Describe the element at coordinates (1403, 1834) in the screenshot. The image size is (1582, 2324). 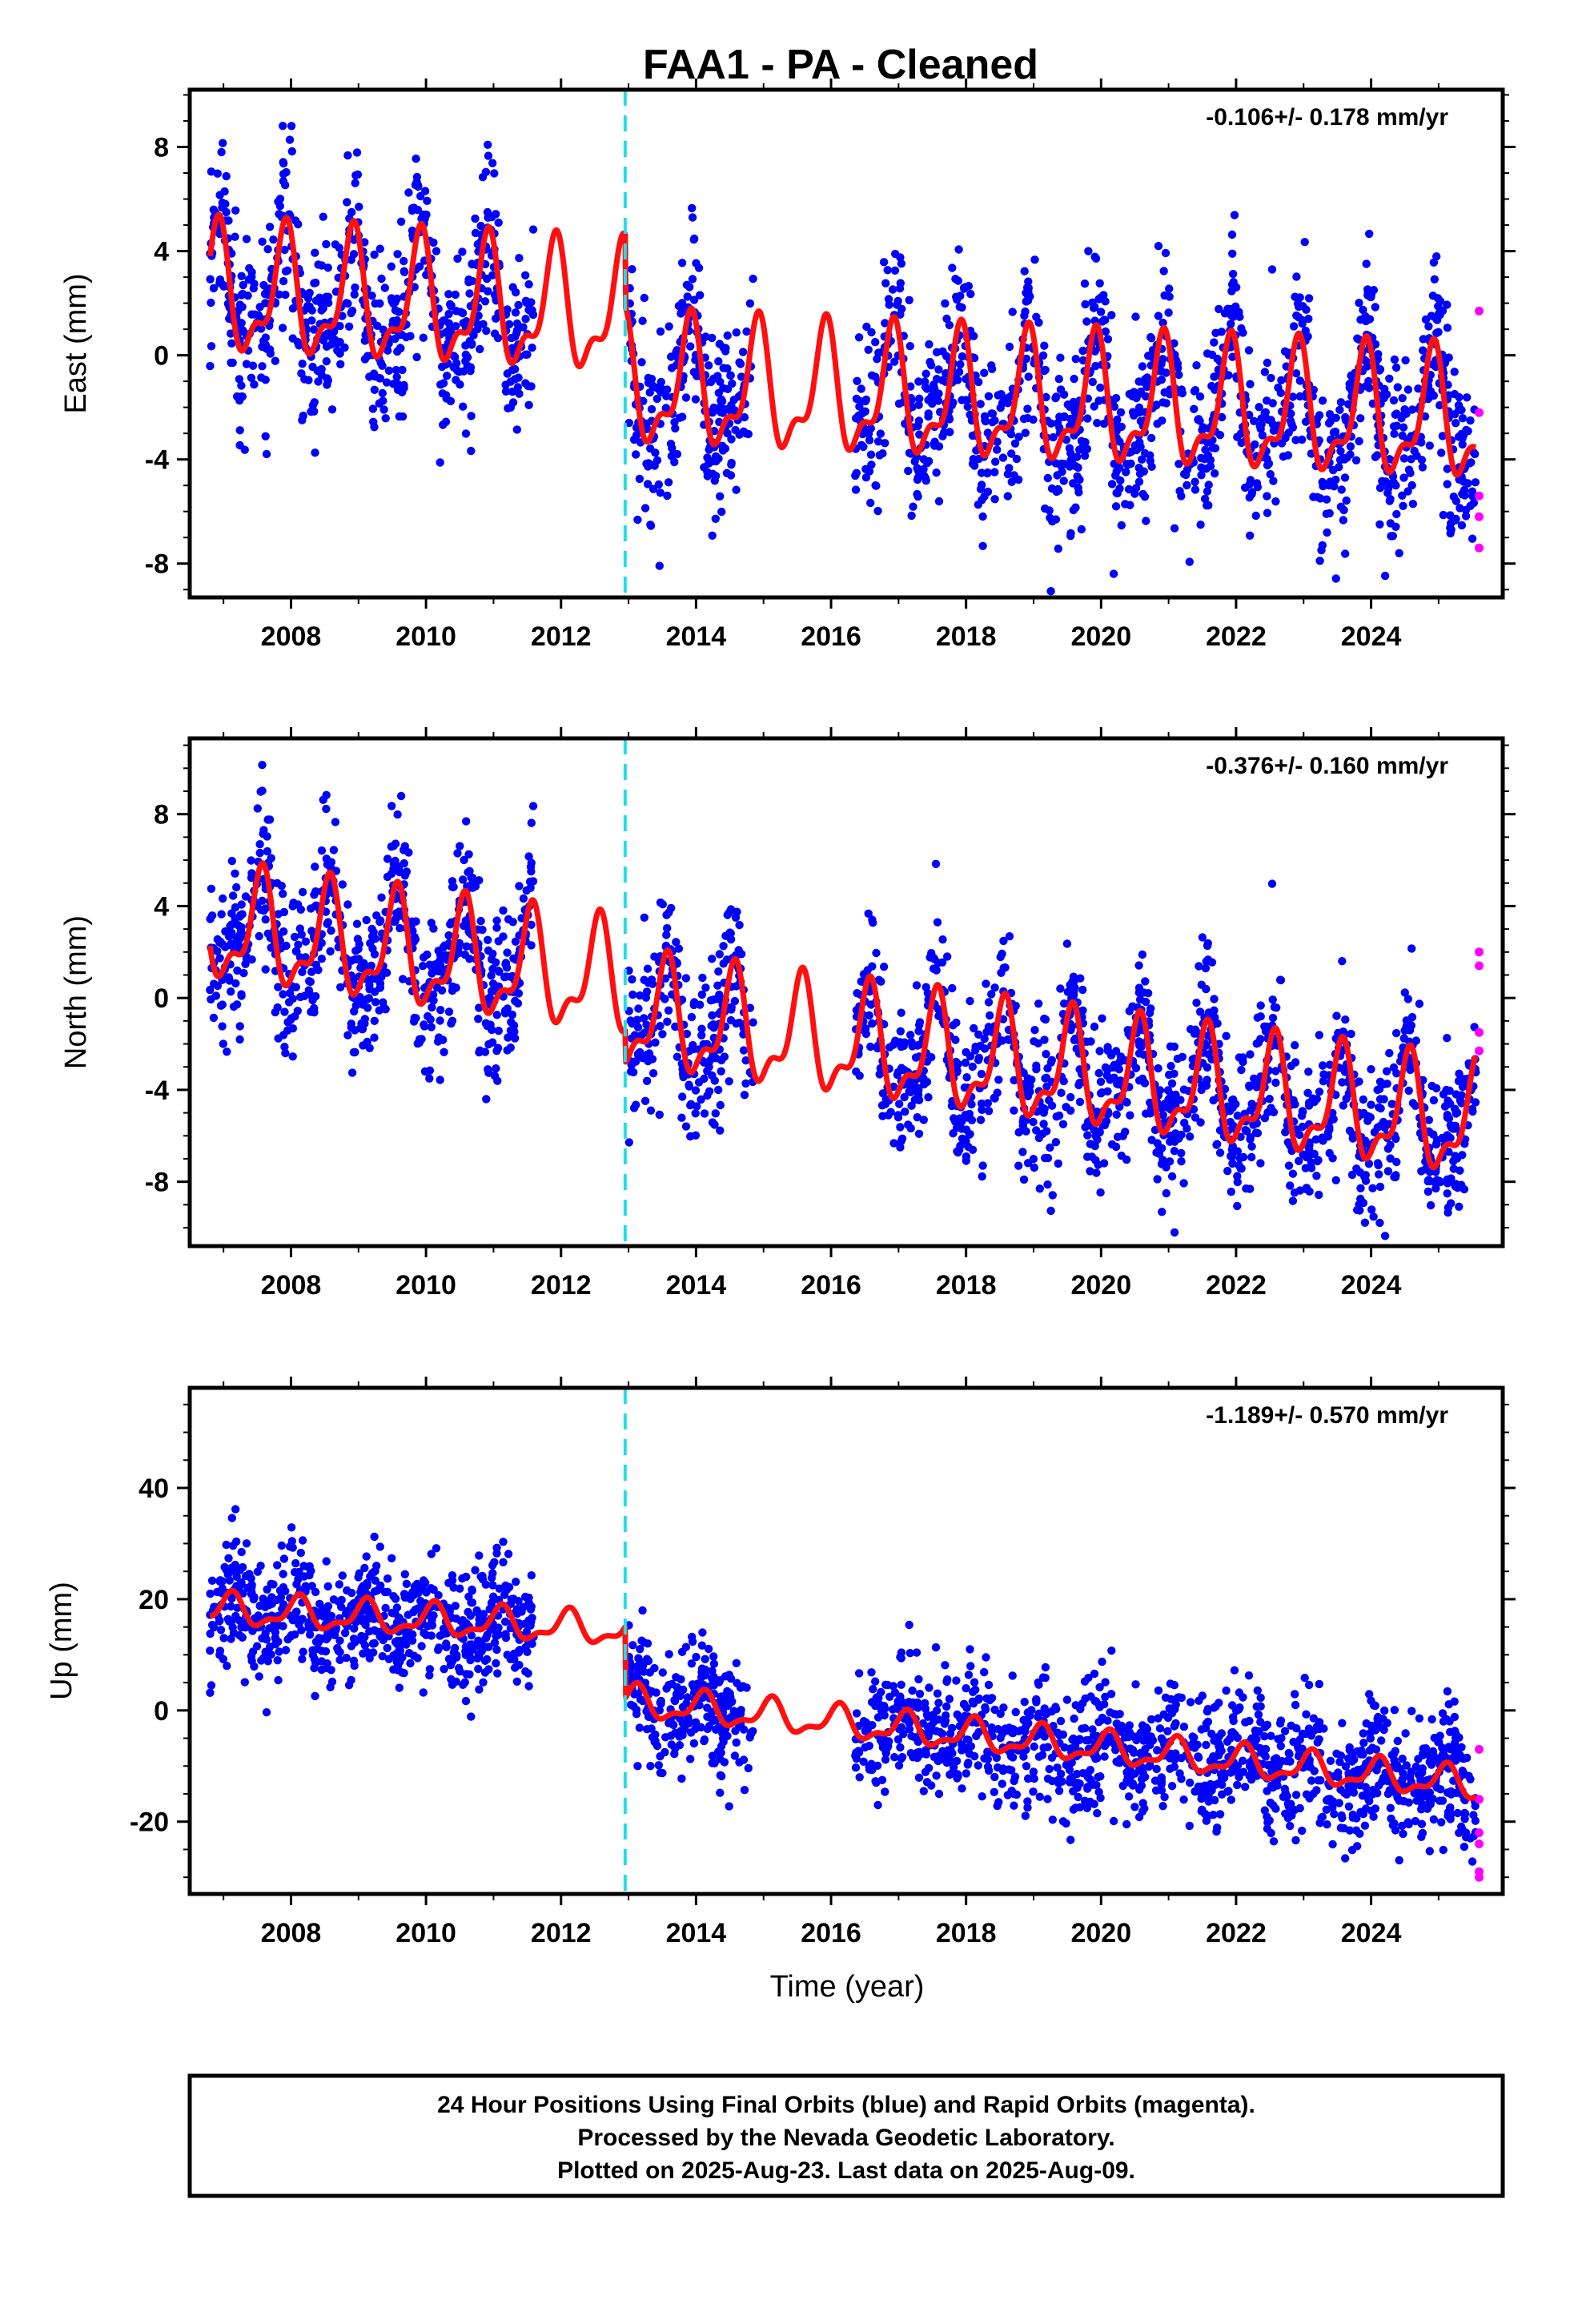
I see `up-final-orbit-point` at that location.